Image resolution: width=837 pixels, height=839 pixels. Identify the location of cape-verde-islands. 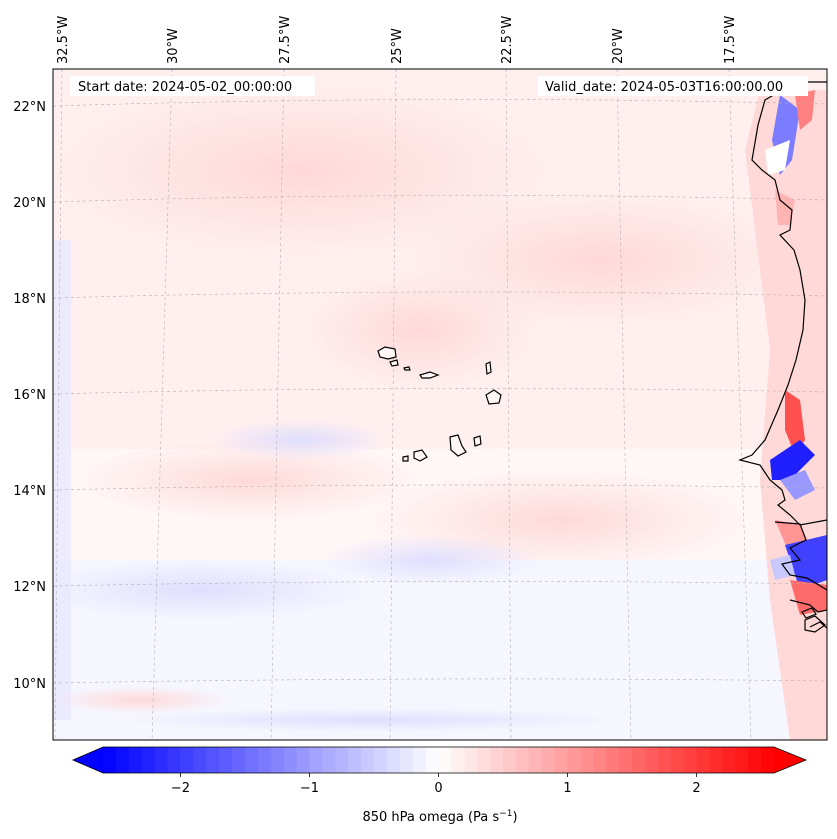
(439, 404).